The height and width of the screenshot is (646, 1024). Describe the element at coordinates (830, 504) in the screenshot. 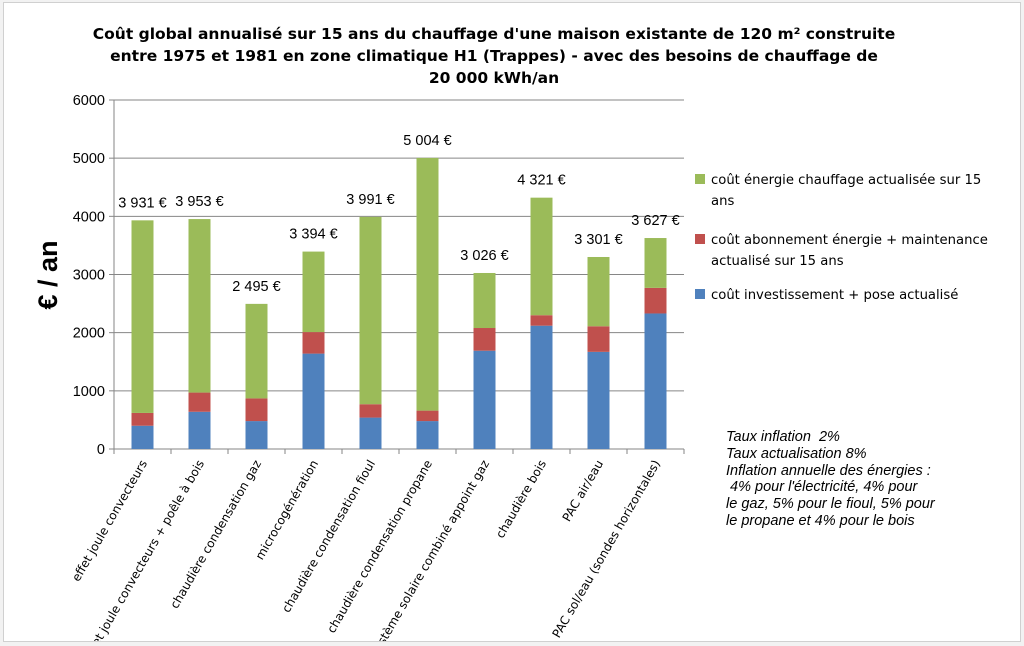

I see `note-line-5: le gaz, 5% pour le fioul, 5% pour` at that location.